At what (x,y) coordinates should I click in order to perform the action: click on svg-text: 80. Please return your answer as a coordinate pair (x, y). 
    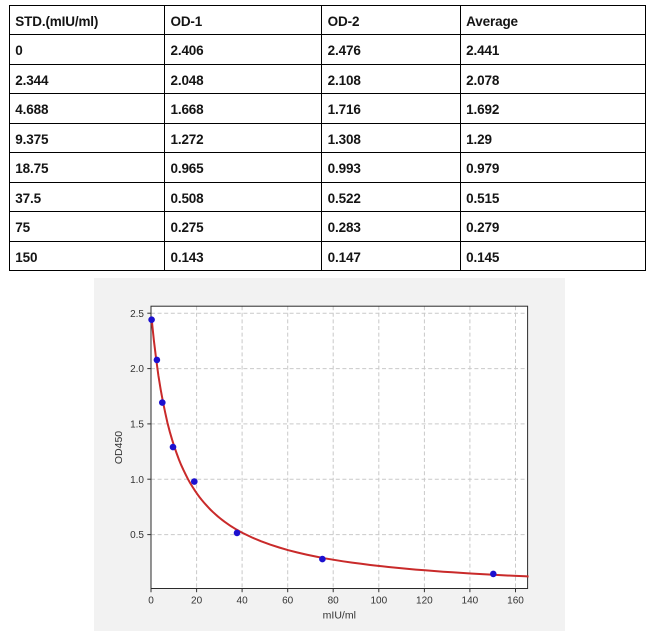
    Looking at the image, I should click on (334, 600).